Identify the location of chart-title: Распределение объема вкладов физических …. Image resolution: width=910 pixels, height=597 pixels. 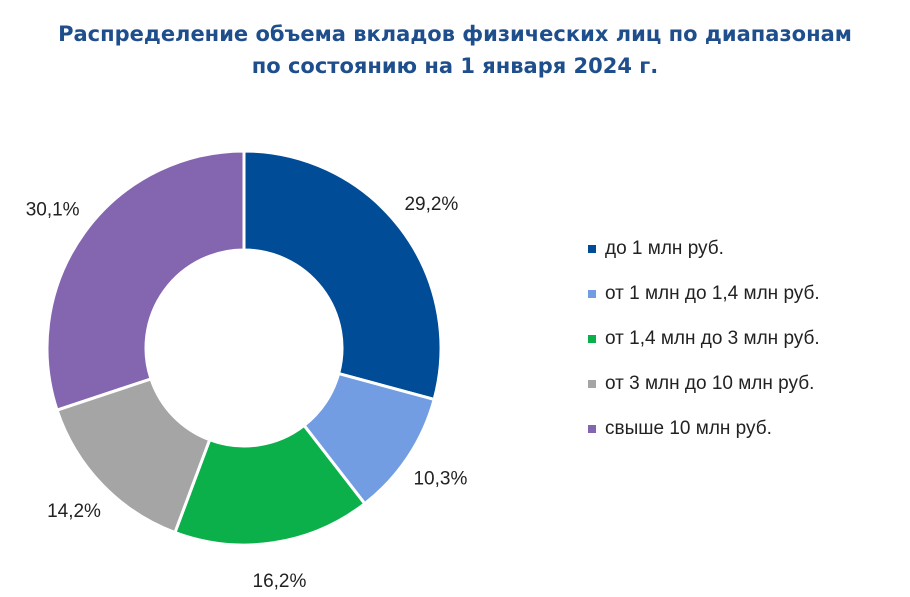
(455, 50).